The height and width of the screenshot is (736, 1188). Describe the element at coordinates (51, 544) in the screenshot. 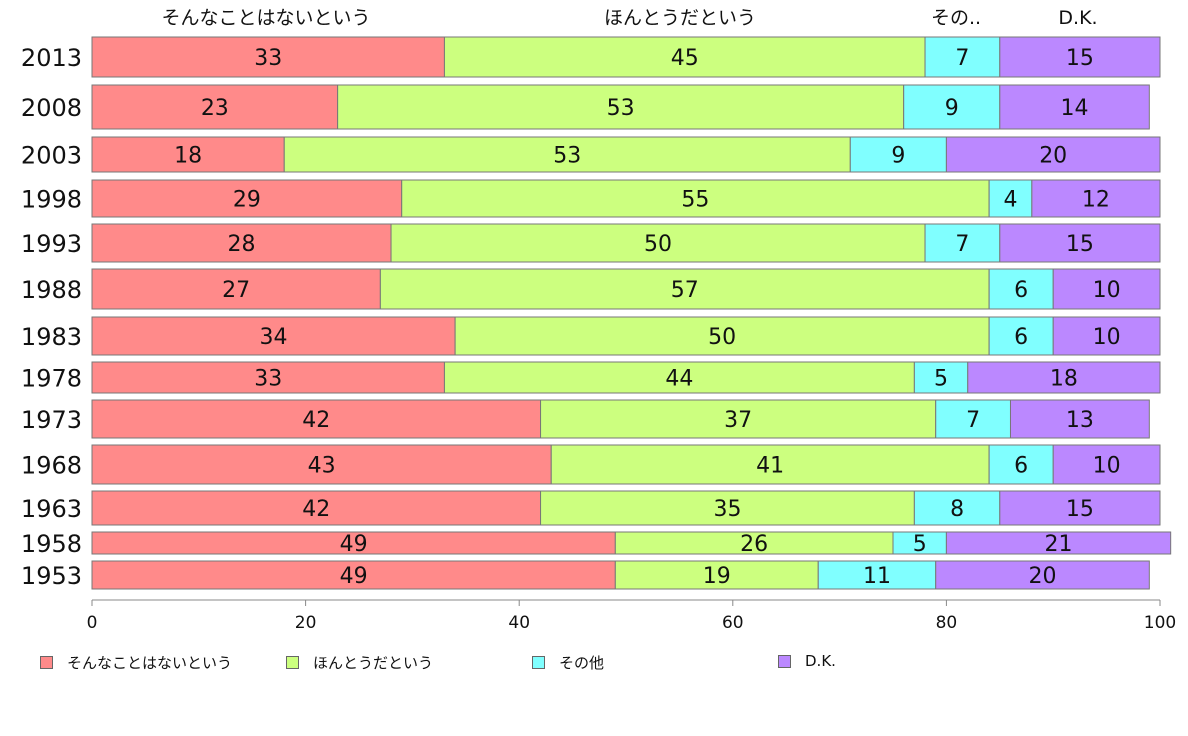

I see `year-label: 1958` at that location.